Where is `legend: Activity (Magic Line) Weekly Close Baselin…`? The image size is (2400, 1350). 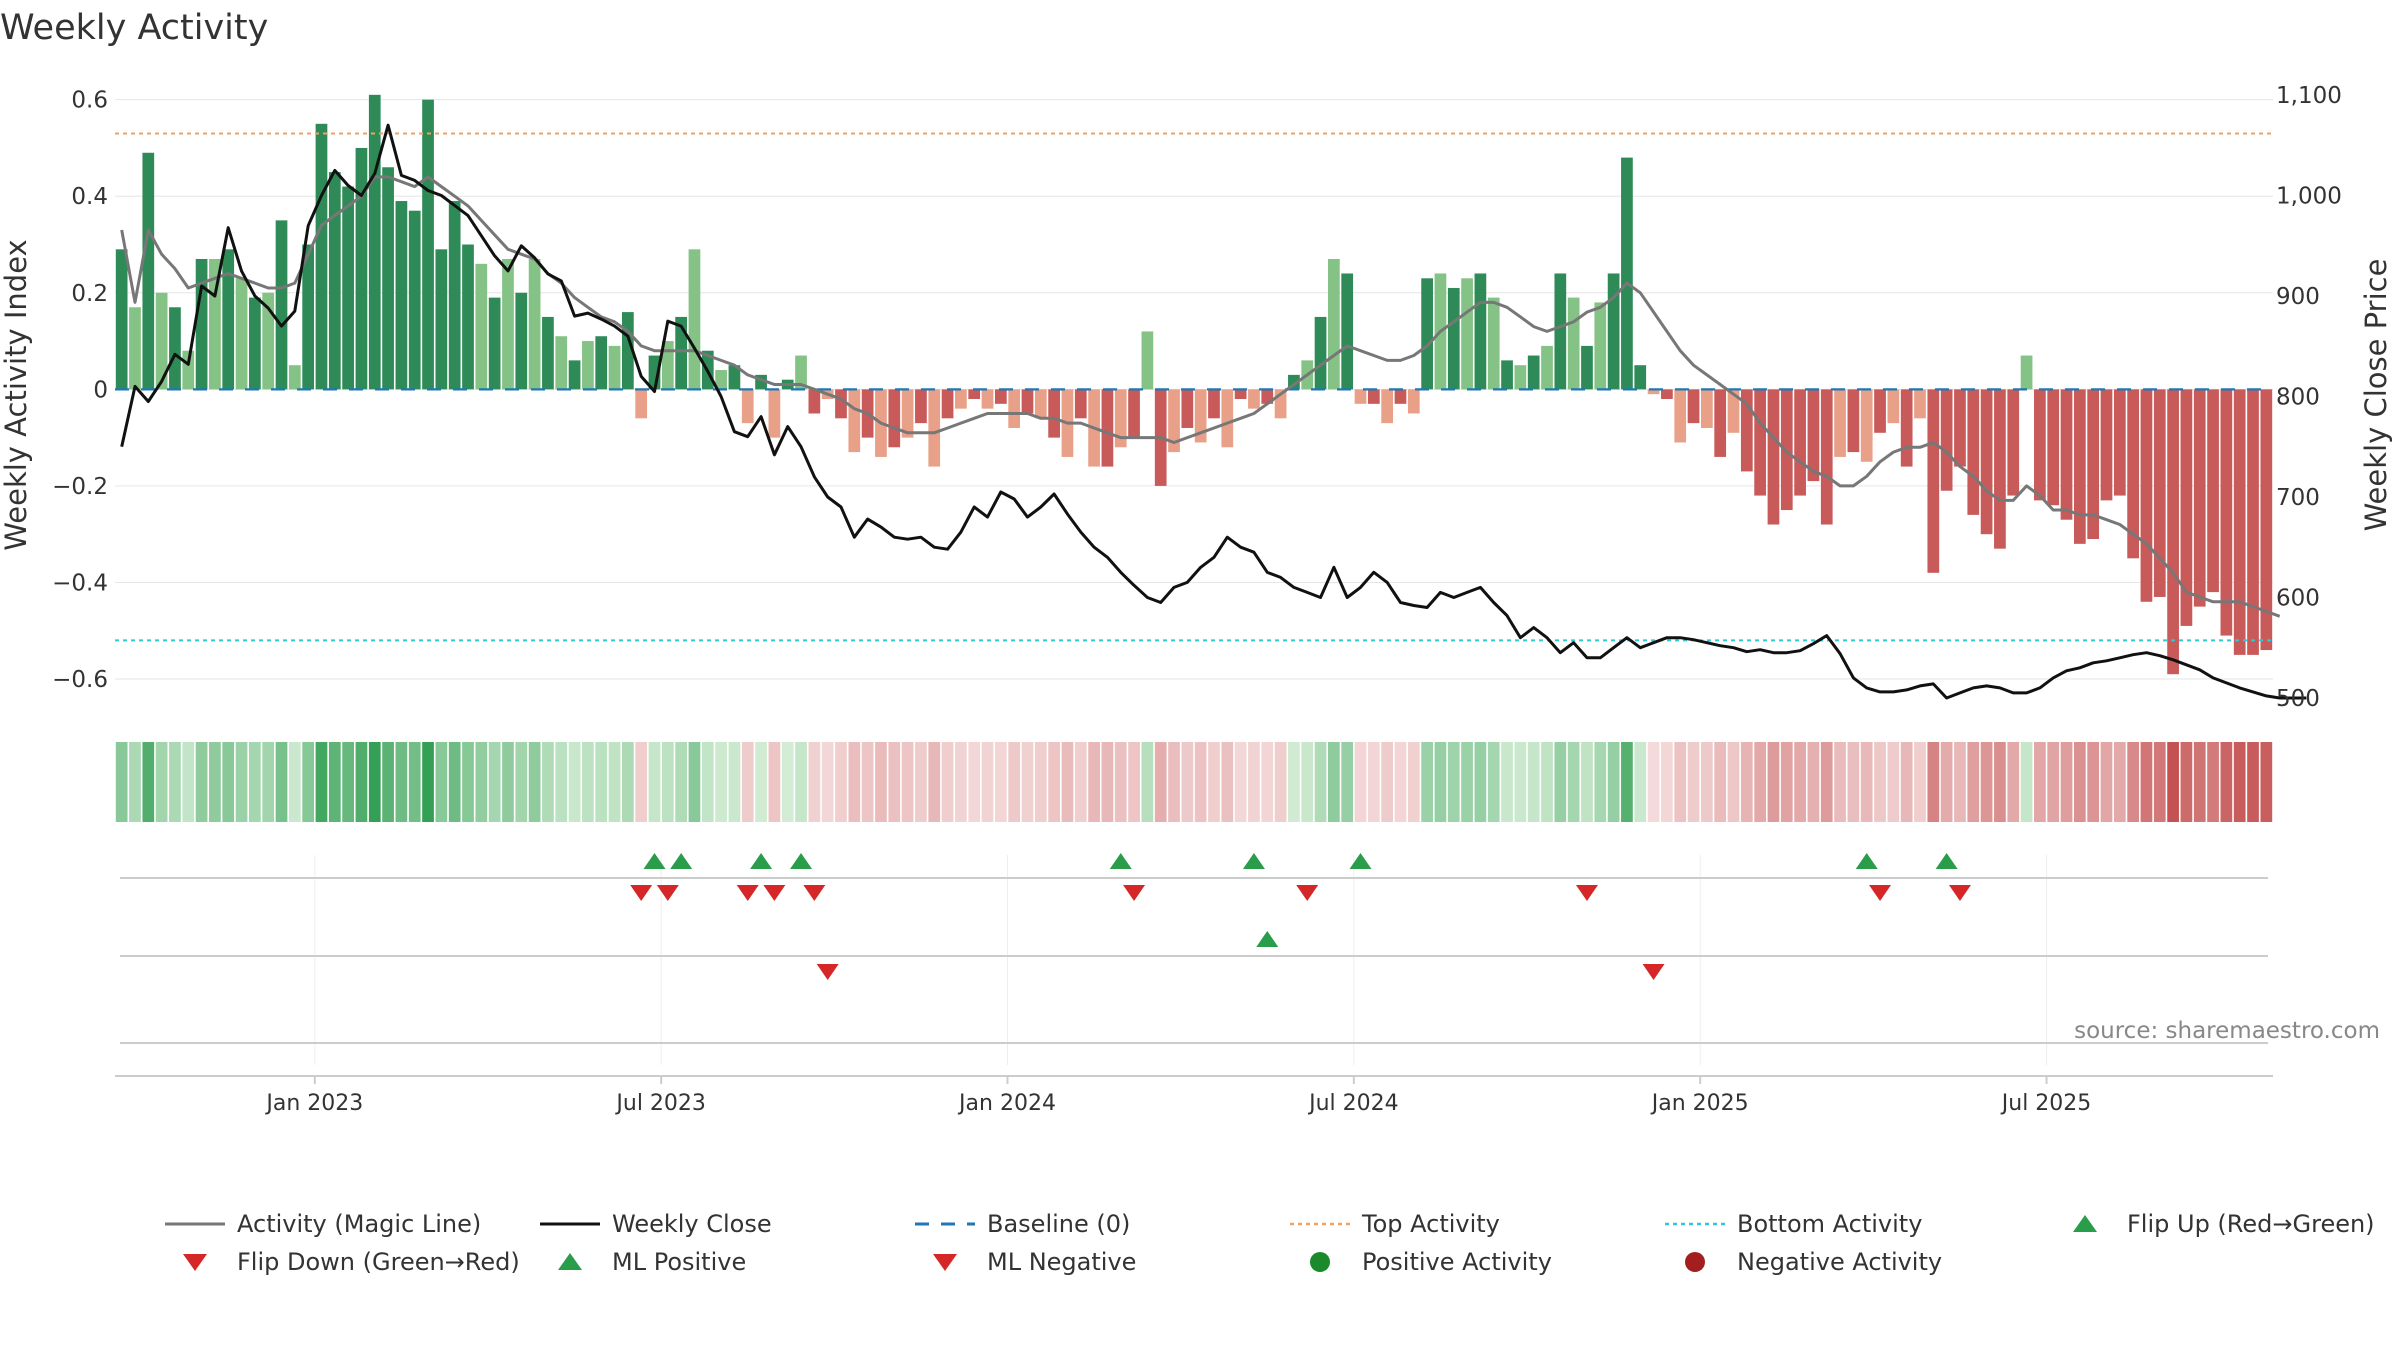 legend: Activity (Magic Line) Weekly Close Baselin… is located at coordinates (1270, 1243).